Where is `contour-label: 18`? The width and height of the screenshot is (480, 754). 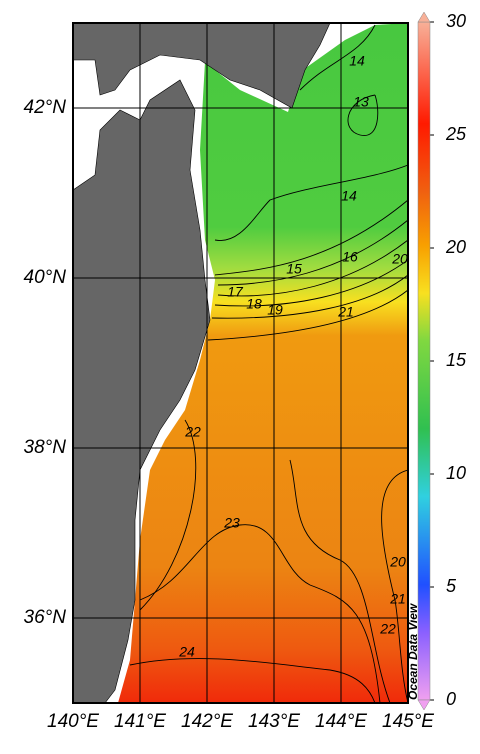 contour-label: 18 is located at coordinates (254, 304).